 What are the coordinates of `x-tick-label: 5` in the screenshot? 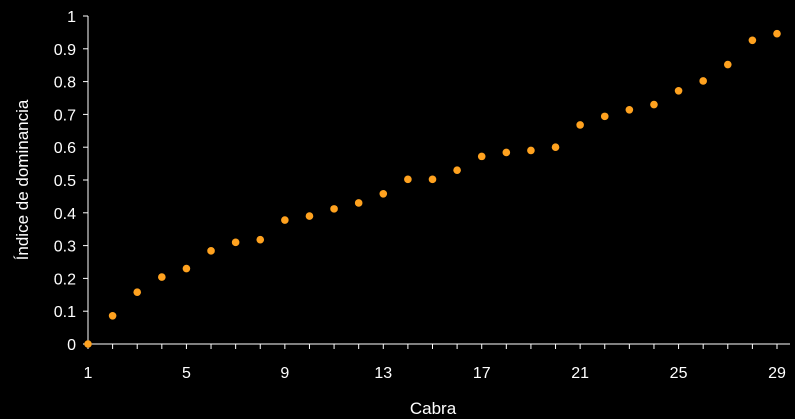 It's located at (186, 373).